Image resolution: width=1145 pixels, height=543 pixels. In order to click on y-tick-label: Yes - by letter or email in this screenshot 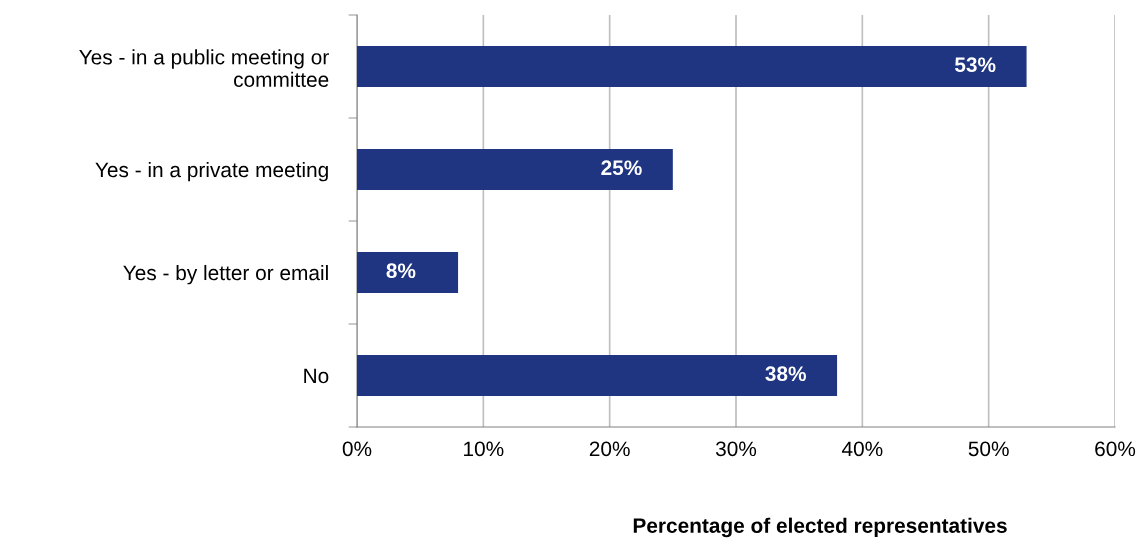, I will do `click(225, 274)`.